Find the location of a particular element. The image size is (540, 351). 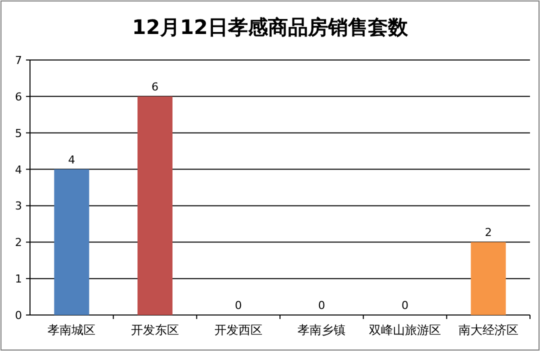

y-tick-label: 7 is located at coordinates (18, 60).